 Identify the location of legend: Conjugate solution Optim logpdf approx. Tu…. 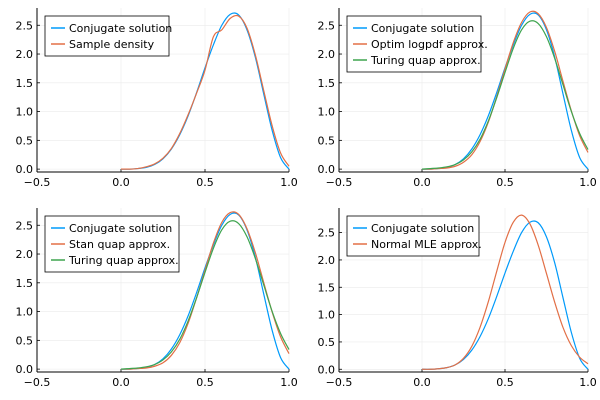
(417, 44).